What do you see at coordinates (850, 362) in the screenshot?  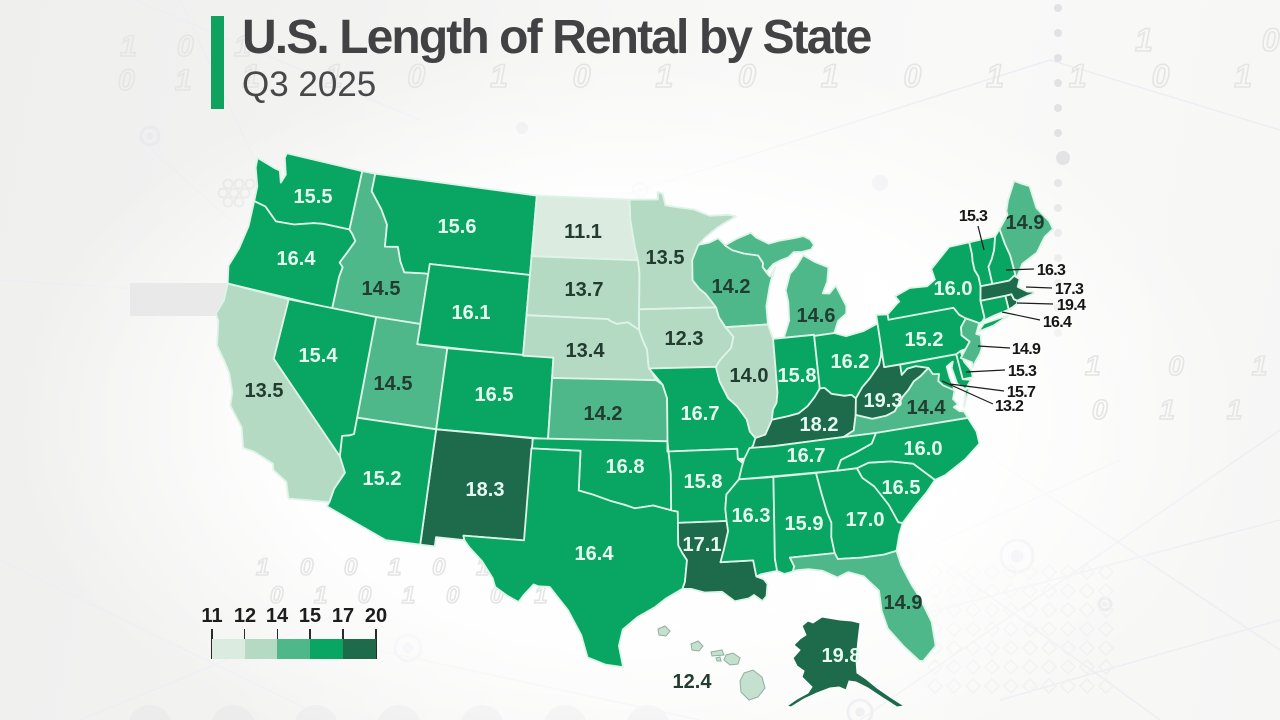 I see `svg-text: 16.2` at bounding box center [850, 362].